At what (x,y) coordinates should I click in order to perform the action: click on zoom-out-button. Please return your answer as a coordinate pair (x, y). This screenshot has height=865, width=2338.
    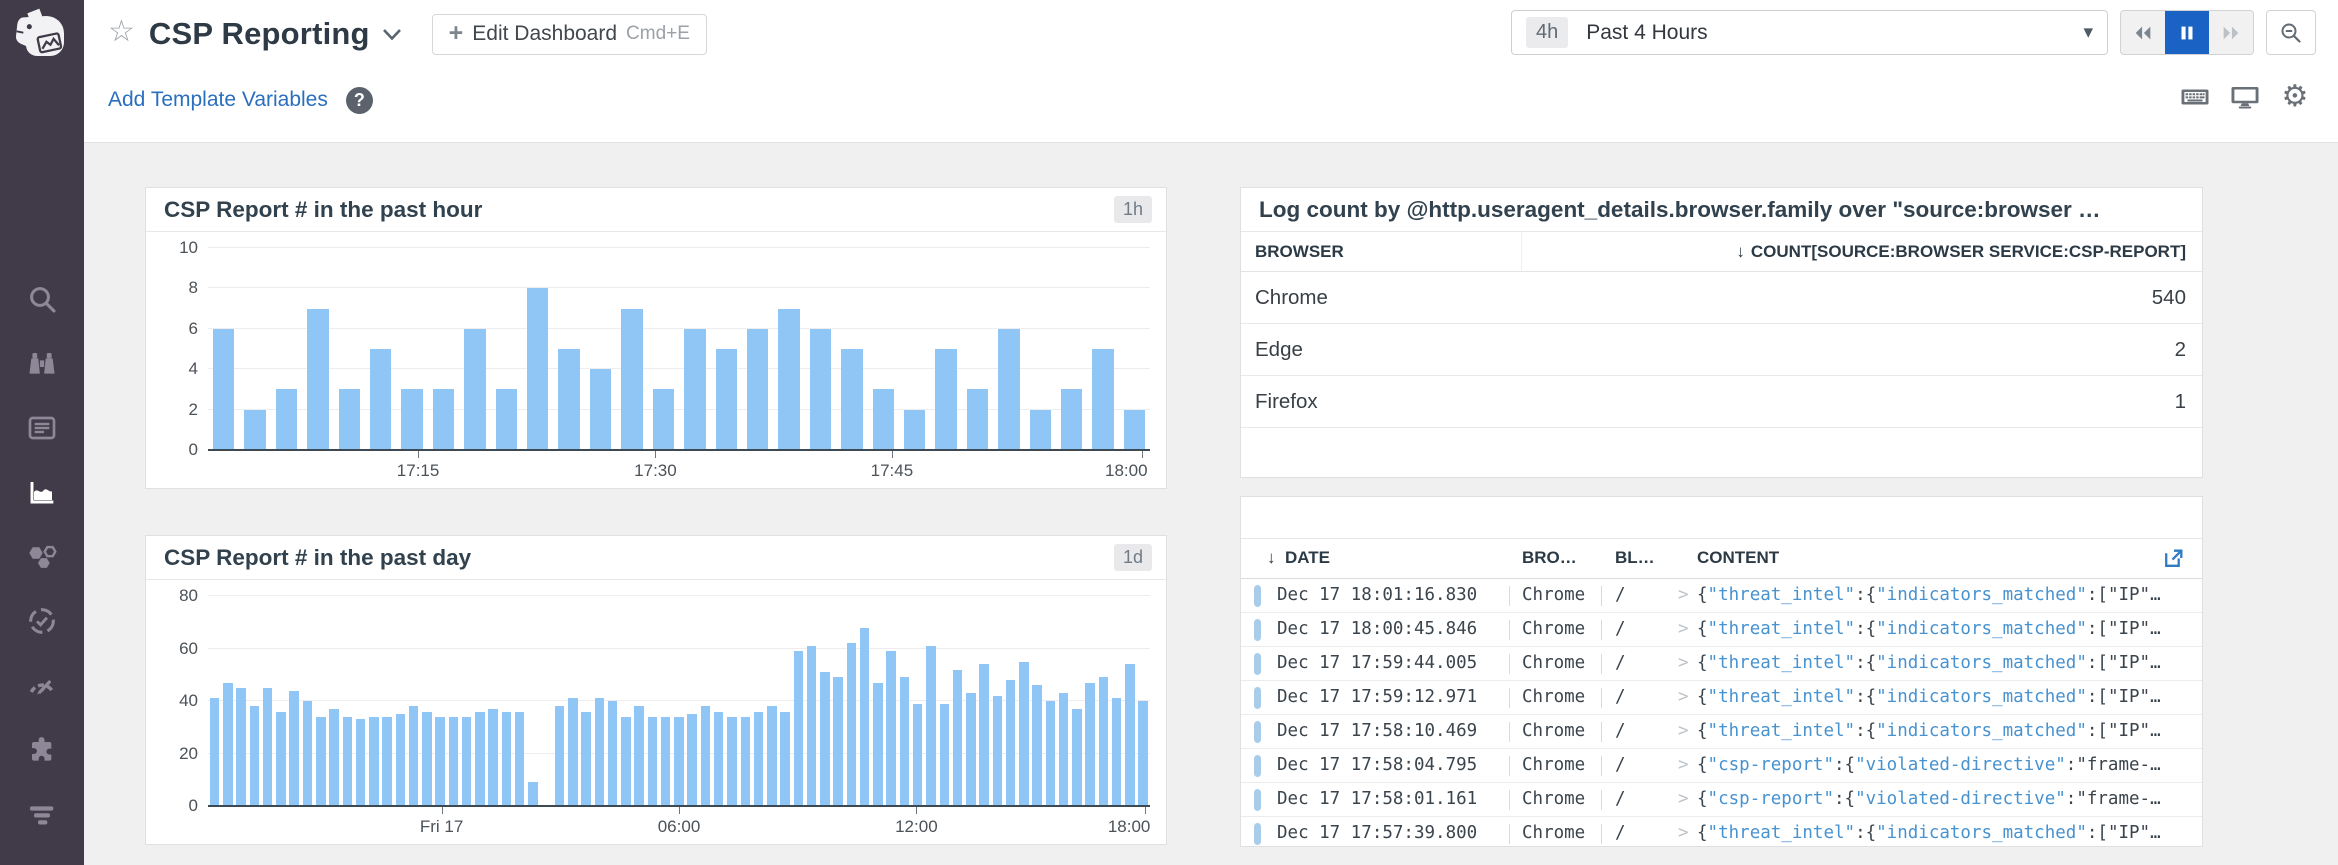
    Looking at the image, I should click on (2291, 32).